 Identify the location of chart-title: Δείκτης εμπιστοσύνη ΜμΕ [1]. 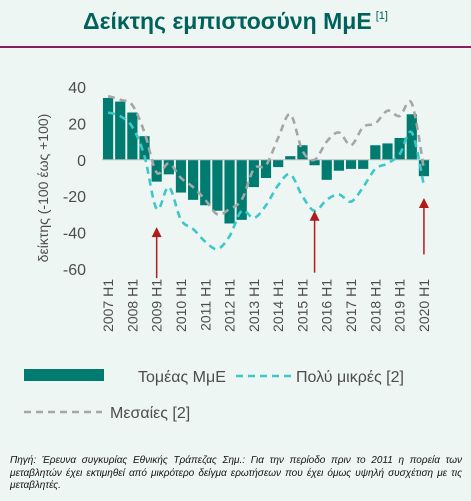
(235, 21).